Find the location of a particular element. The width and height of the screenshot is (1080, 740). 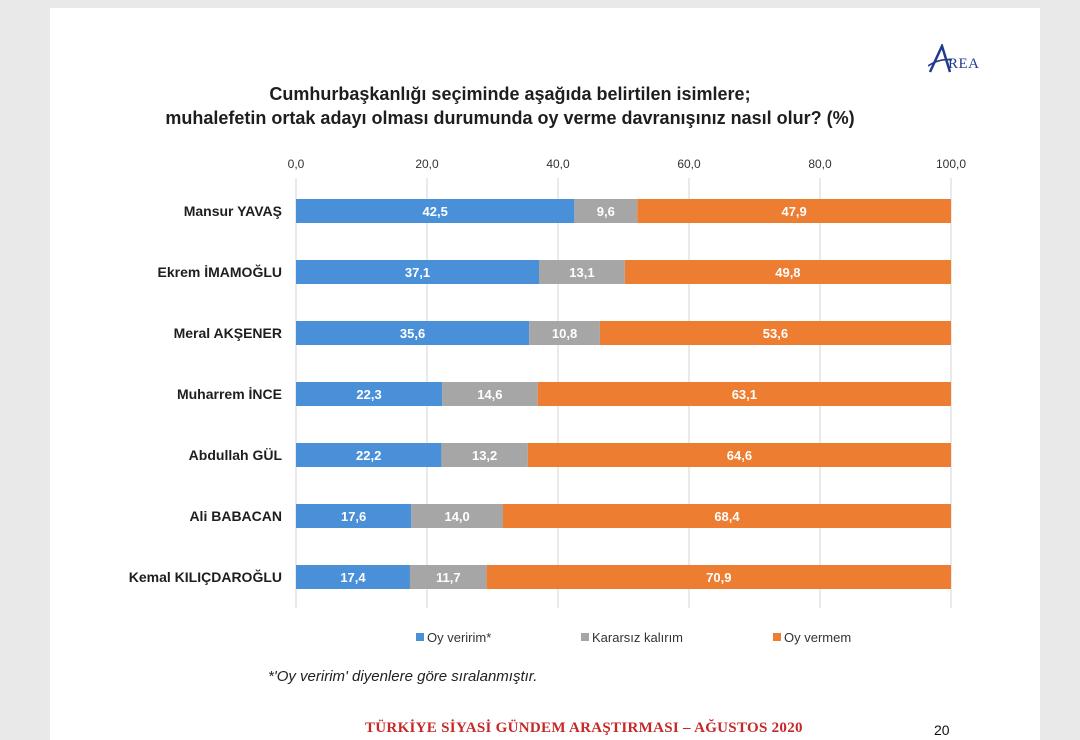

x-tick-label: 80,0 is located at coordinates (820, 164).